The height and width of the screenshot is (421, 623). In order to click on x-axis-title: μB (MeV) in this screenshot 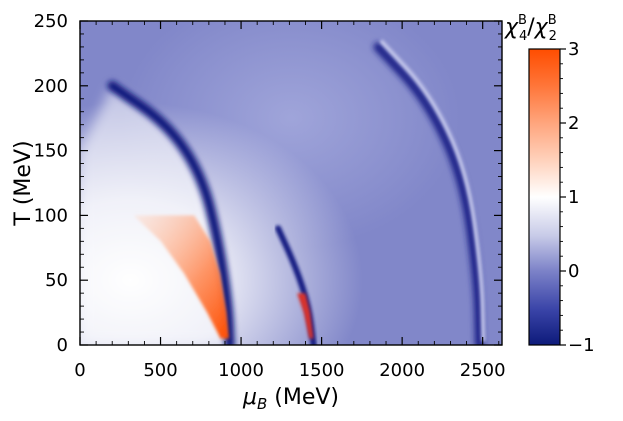, I will do `click(290, 399)`.